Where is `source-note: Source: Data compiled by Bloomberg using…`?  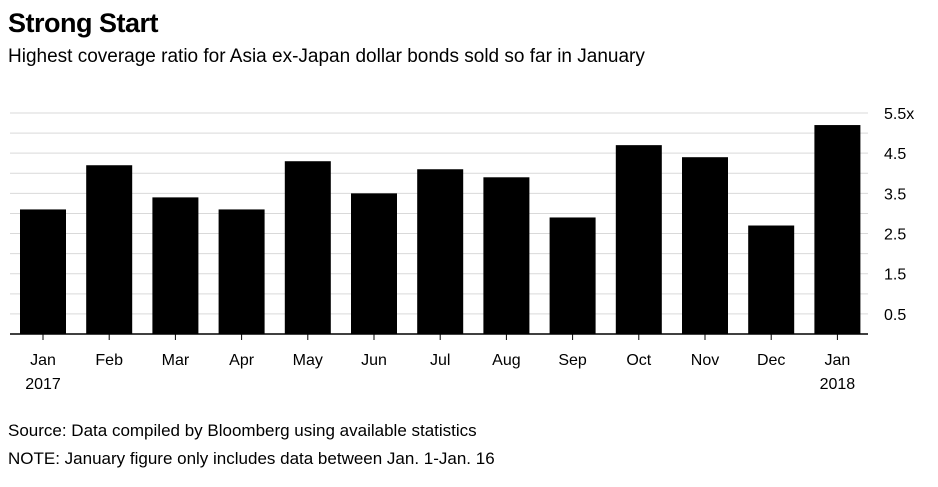 source-note: Source: Data compiled by Bloomberg using… is located at coordinates (242, 430).